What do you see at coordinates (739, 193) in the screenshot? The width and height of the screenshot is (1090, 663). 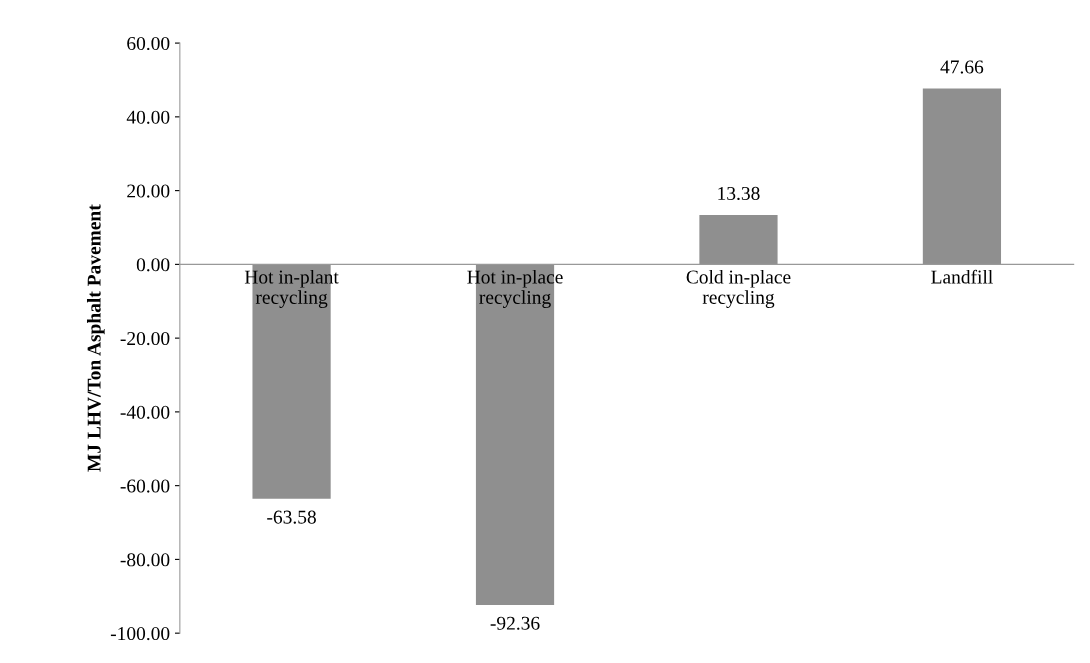 I see `data-label: 13.38` at bounding box center [739, 193].